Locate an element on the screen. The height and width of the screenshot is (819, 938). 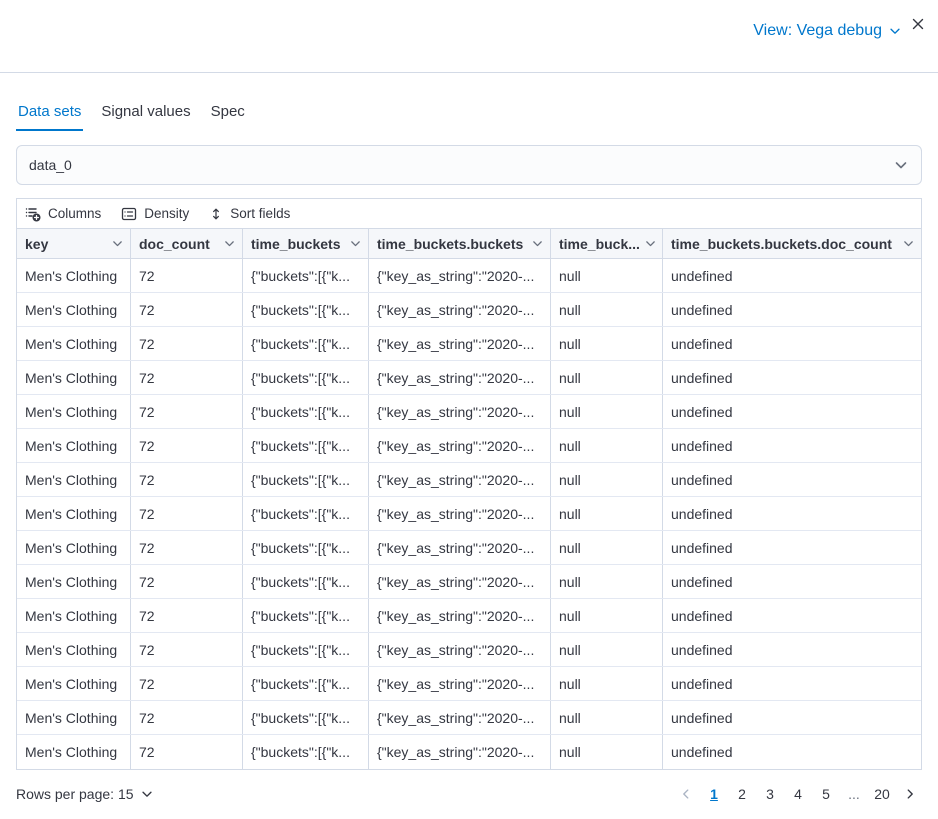
page-button-5: 5 is located at coordinates (826, 794).